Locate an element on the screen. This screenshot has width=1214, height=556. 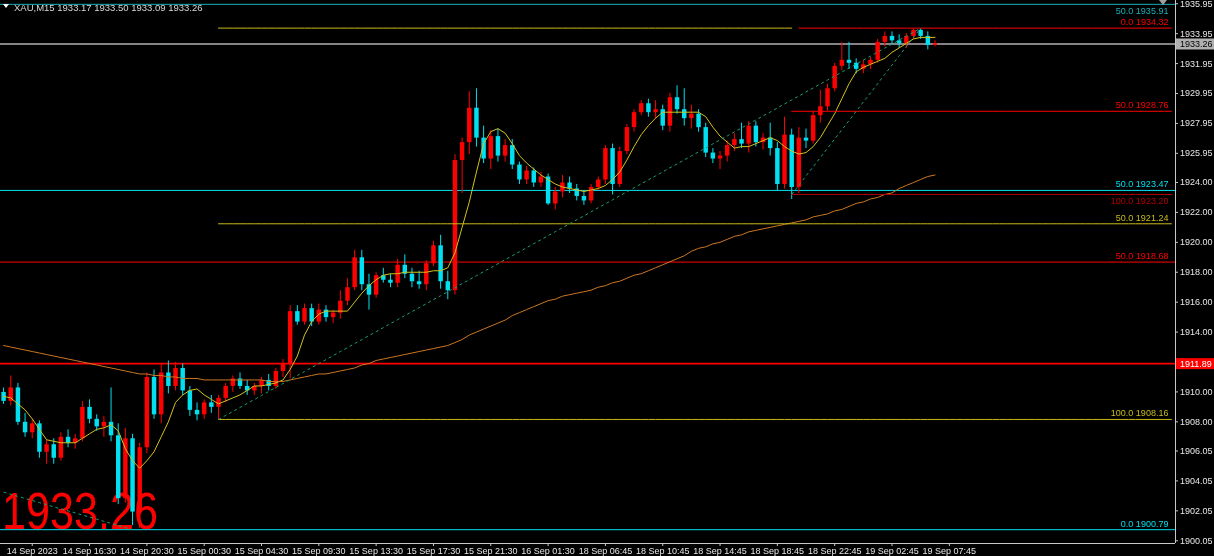
series-label: 0.0 1934.32 is located at coordinates (1144, 22).